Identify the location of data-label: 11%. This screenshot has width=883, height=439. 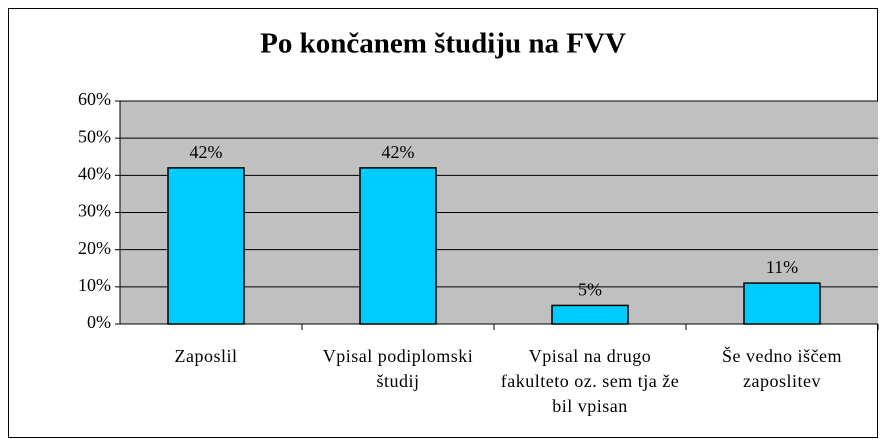
(782, 267).